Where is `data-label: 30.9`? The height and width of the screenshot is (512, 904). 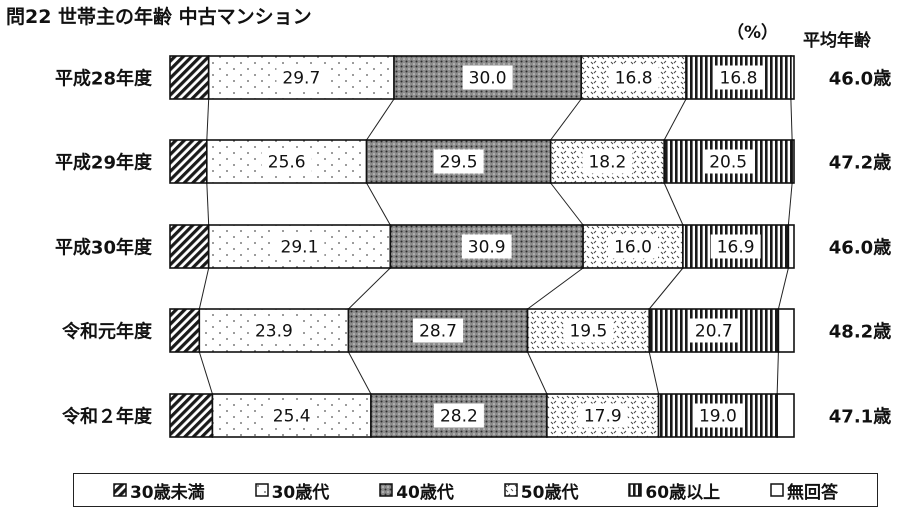
data-label: 30.9 is located at coordinates (487, 248).